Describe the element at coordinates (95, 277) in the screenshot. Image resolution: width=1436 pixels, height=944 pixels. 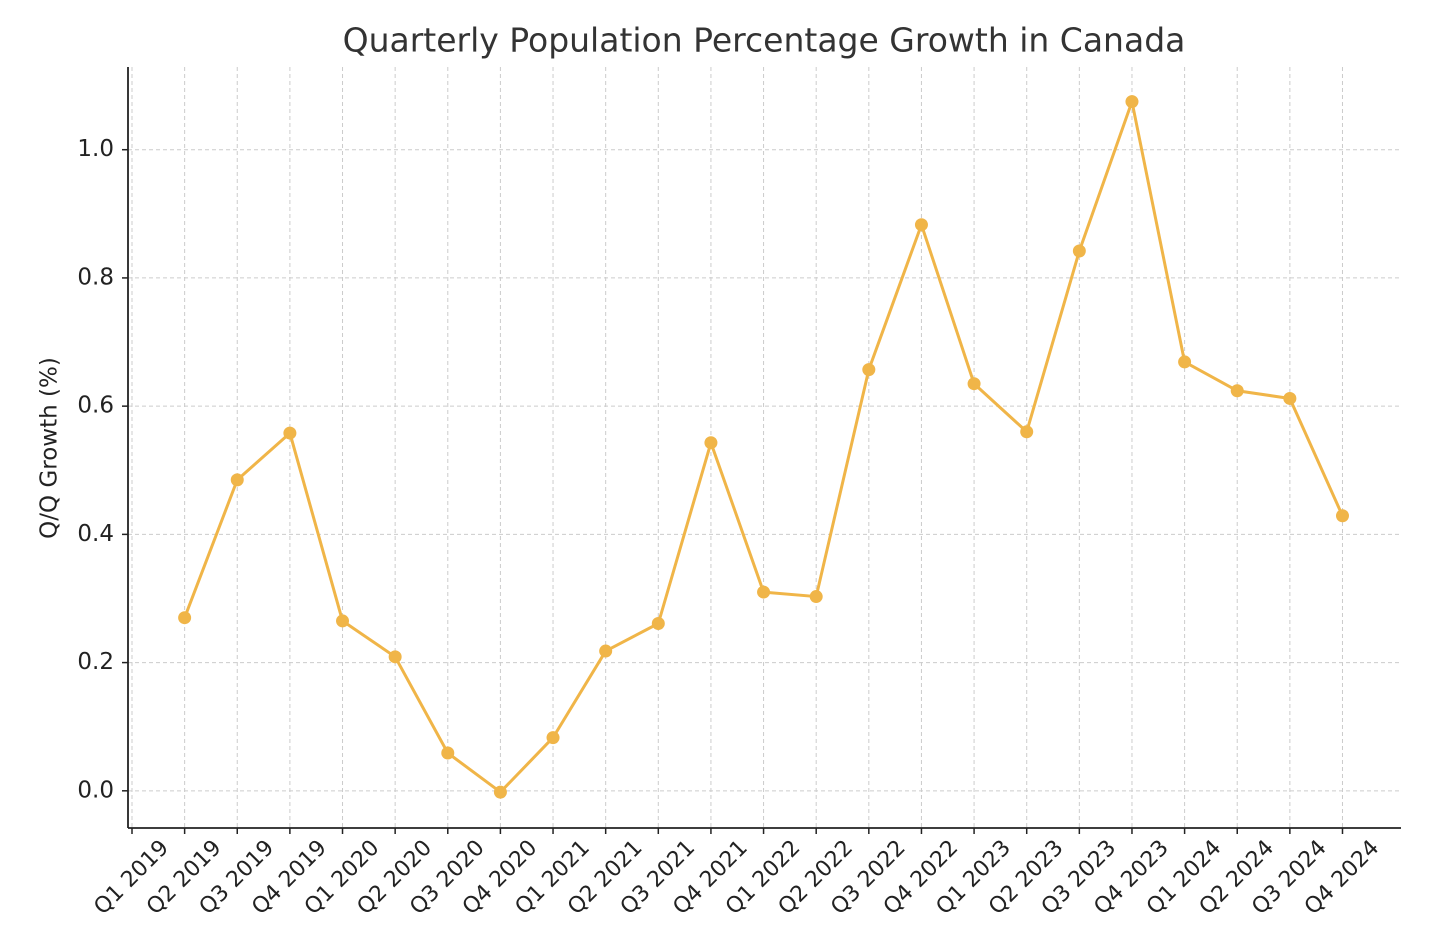
I see `y-tick-label: 0.8` at that location.